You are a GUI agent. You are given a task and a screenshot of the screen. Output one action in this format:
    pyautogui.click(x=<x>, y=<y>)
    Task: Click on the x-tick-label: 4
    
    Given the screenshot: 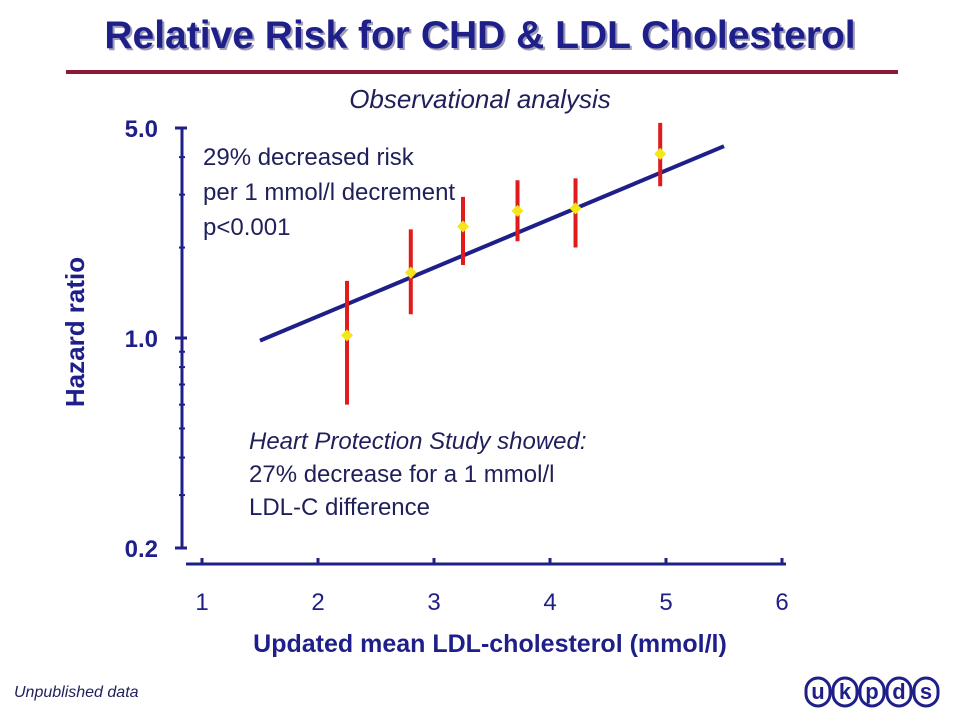 What is the action you would take?
    pyautogui.click(x=549, y=602)
    